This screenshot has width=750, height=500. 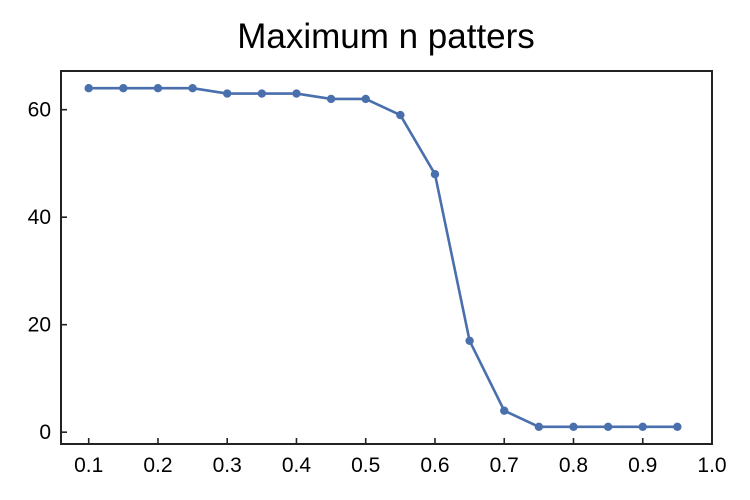 What do you see at coordinates (400, 457) in the screenshot?
I see `x-axis: 0.1 0.2 0.3 0.4 0.5 0.6 0.7 0.8 0.9 1.0` at bounding box center [400, 457].